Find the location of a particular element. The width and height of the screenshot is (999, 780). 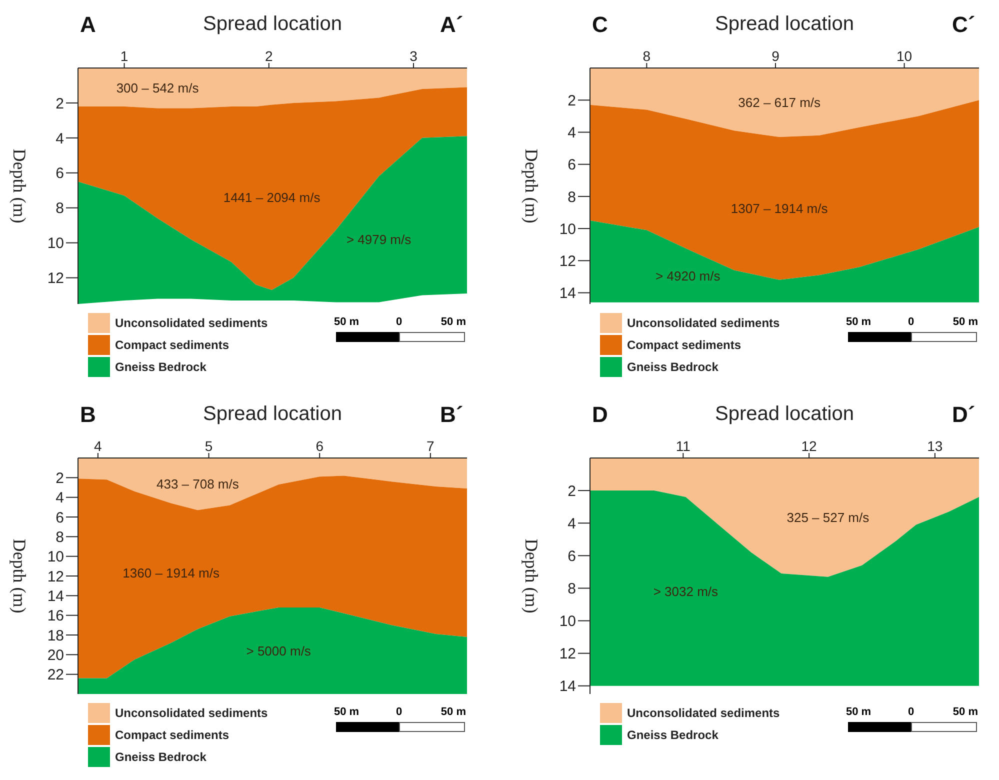

annotation: 1360 – 1914 m/s is located at coordinates (171, 573).